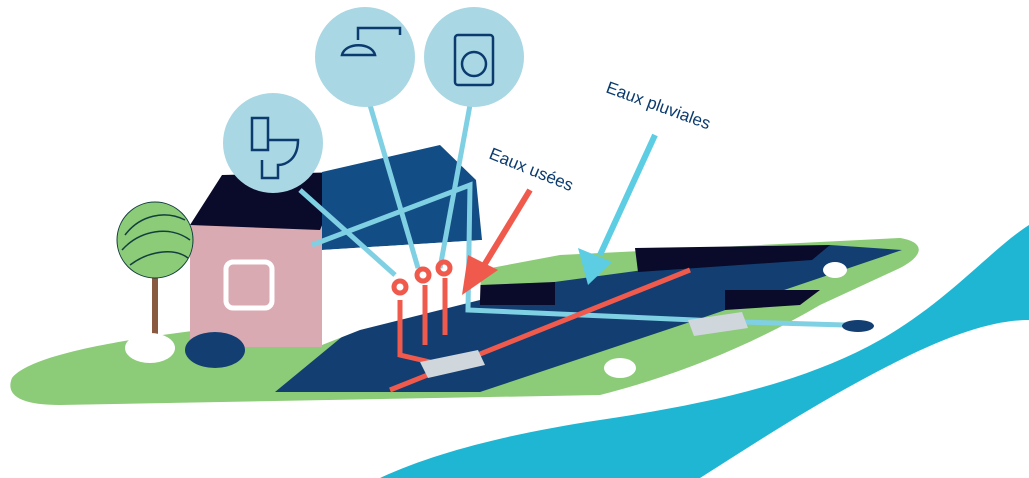 The height and width of the screenshot is (478, 1029). Describe the element at coordinates (249, 285) in the screenshot. I see `window` at that location.